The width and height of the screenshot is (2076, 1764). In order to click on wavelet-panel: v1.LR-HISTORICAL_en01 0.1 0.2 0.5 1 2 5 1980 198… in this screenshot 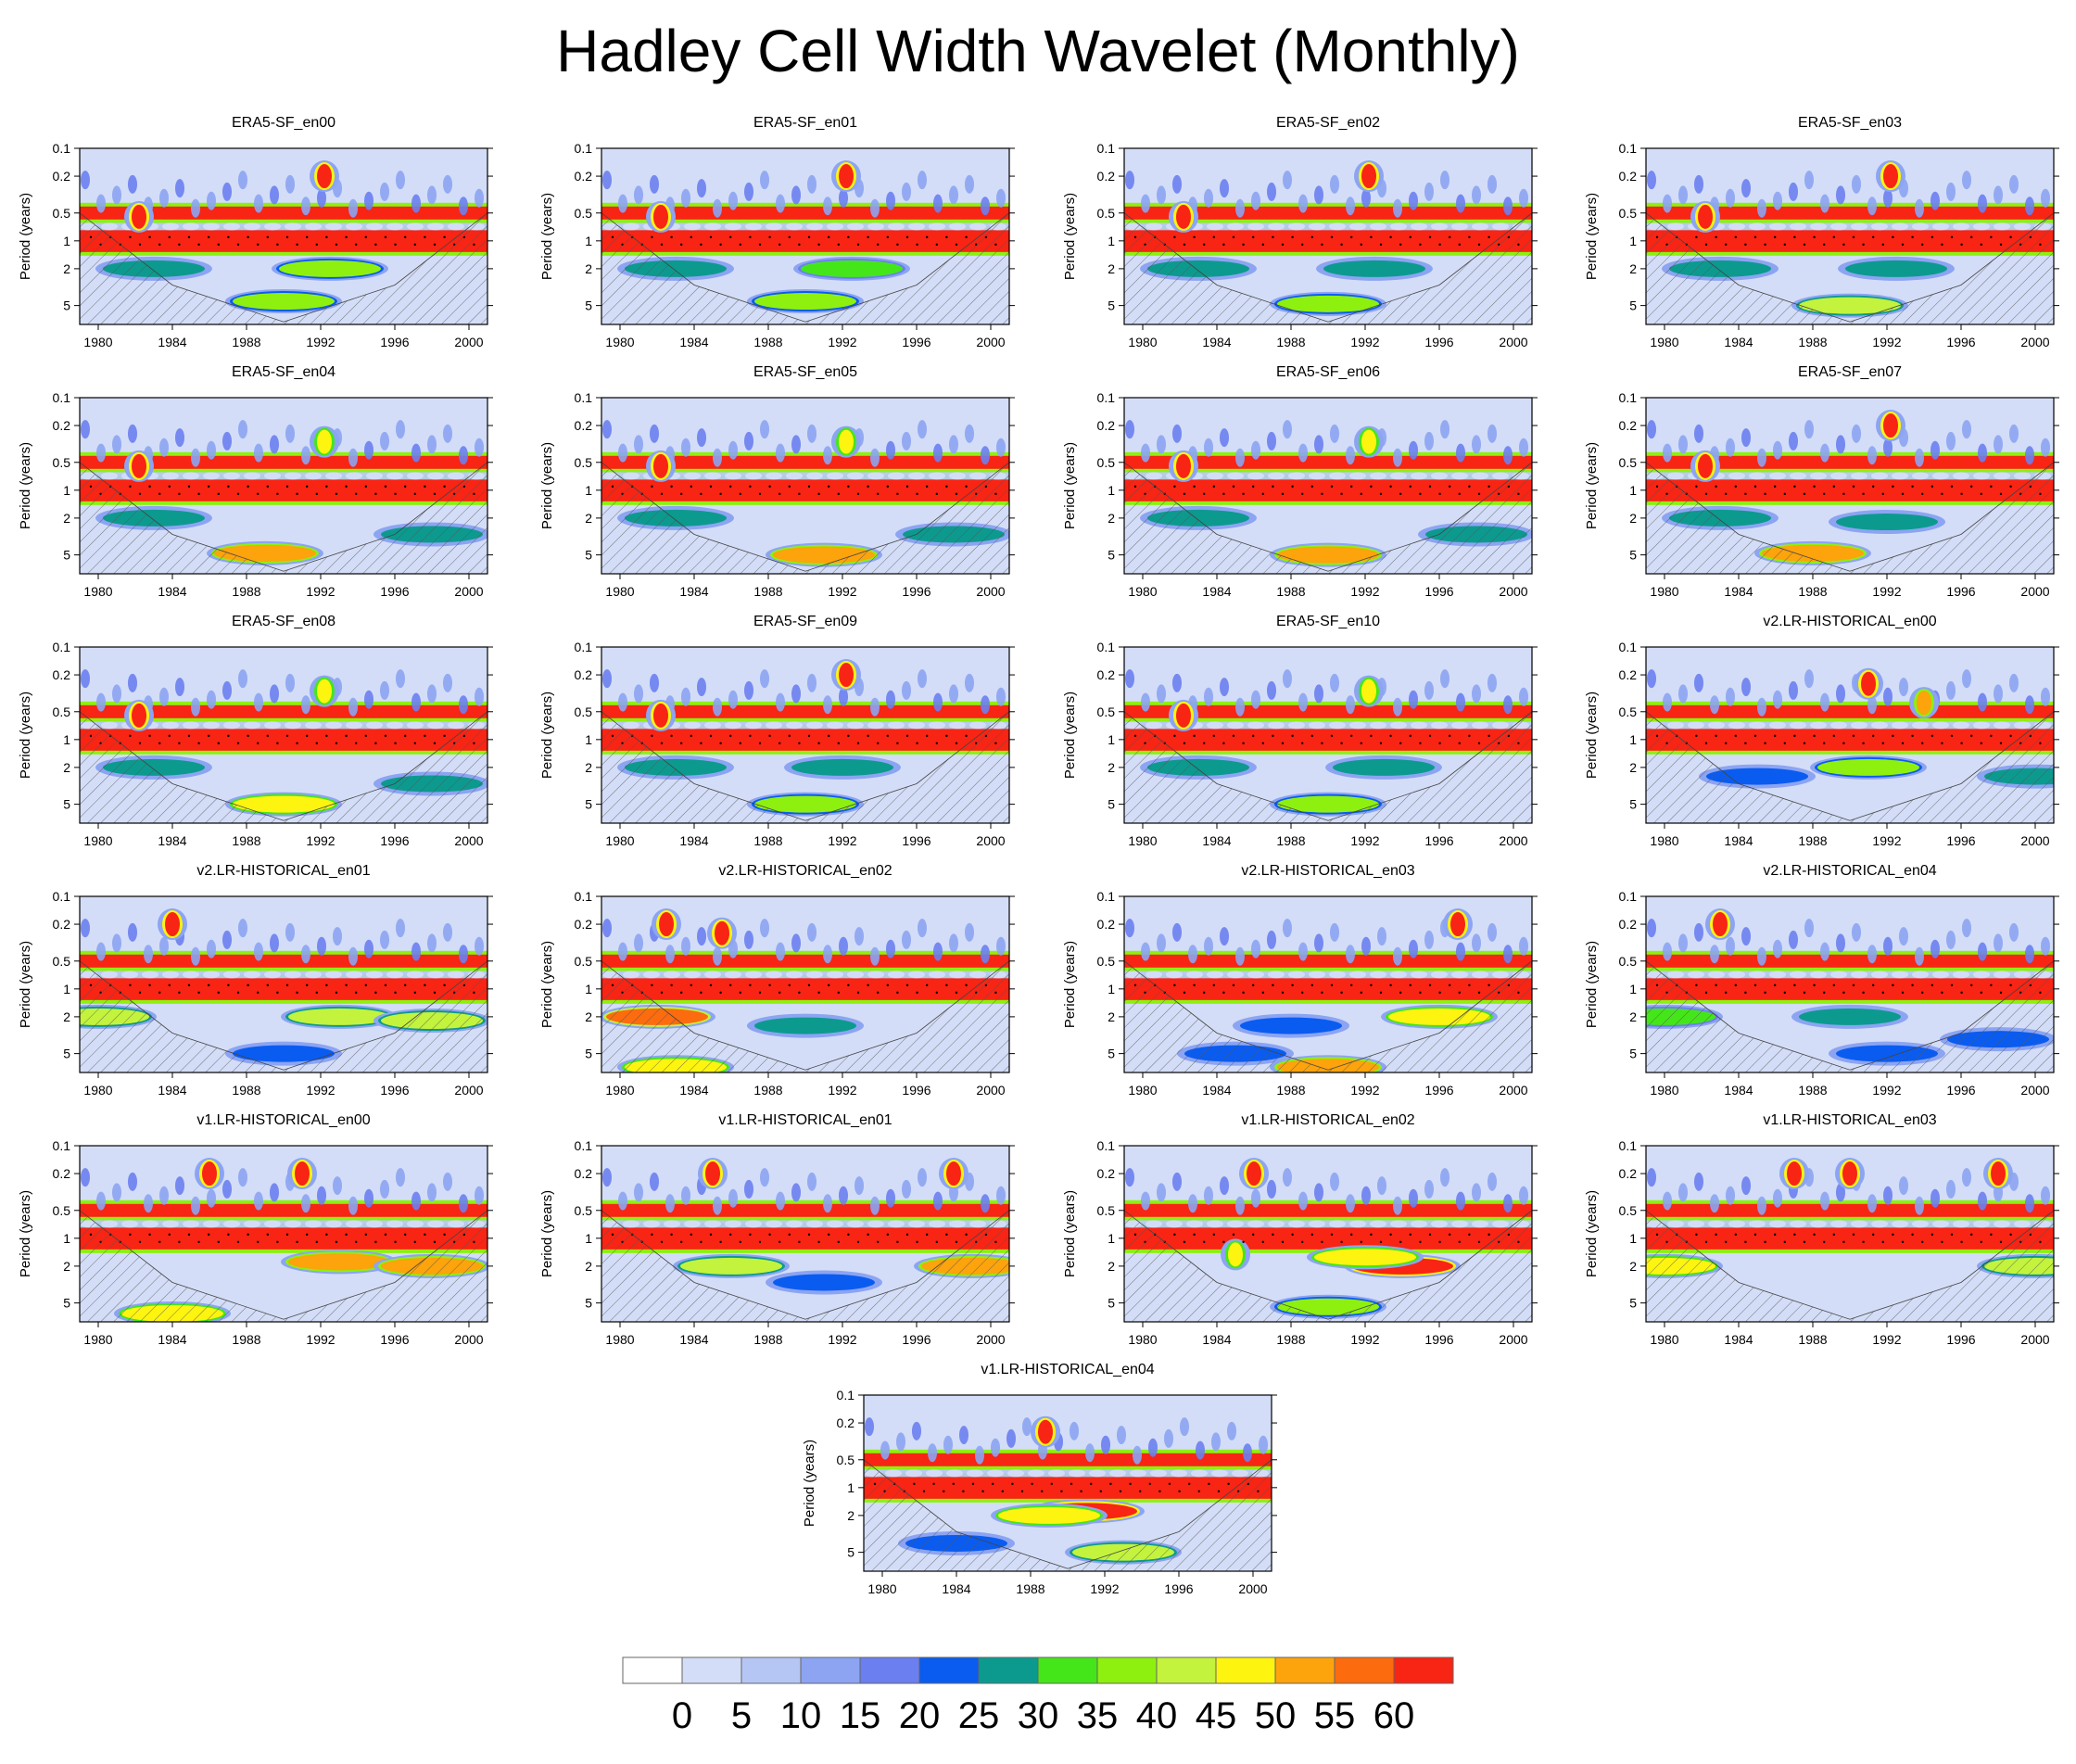, I will do `click(768, 1232)`.